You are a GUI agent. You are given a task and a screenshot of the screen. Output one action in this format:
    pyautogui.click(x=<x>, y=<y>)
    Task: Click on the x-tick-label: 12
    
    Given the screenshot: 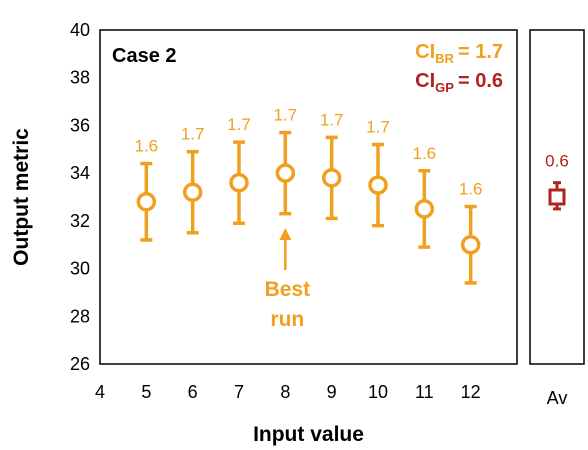 What is the action you would take?
    pyautogui.click(x=471, y=392)
    